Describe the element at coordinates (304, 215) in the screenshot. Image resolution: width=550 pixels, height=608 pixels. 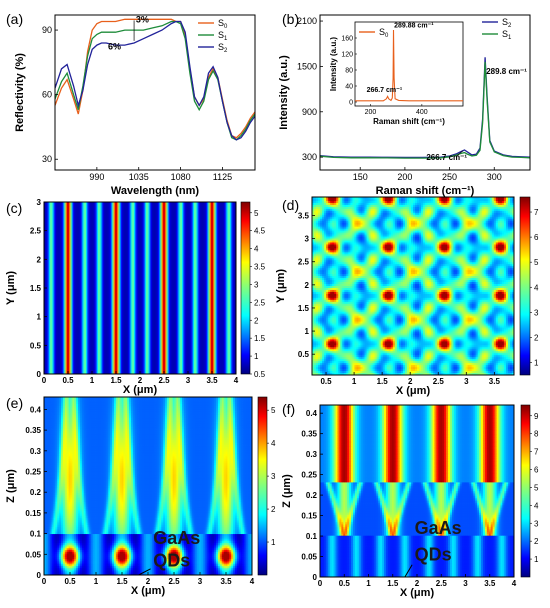
I see `y-tick-label: 3.5` at that location.